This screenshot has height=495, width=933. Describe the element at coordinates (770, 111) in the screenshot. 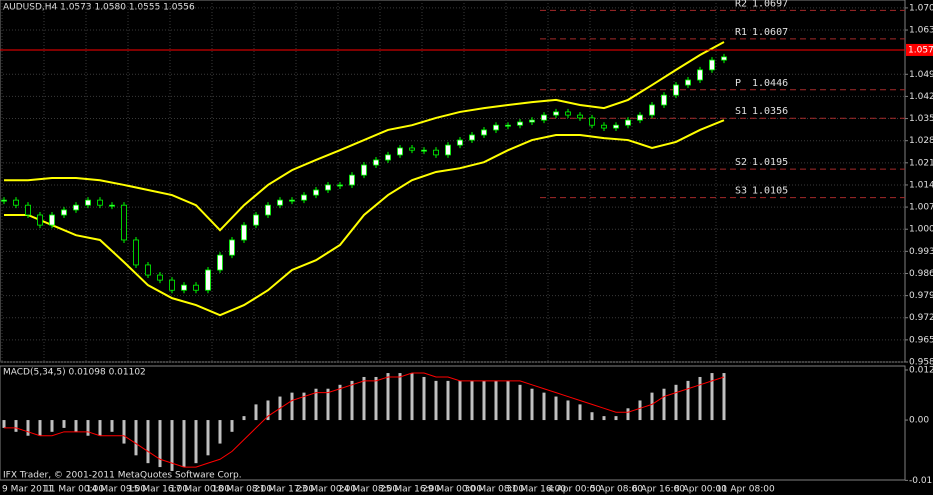

I see `pivot-value: 1.0356` at that location.